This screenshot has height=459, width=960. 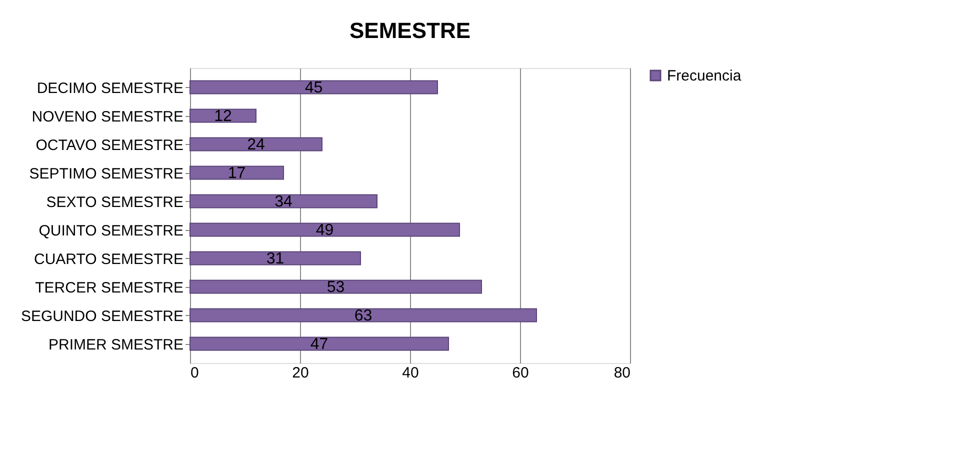 What do you see at coordinates (704, 76) in the screenshot?
I see `legend-label: Frecuencia` at bounding box center [704, 76].